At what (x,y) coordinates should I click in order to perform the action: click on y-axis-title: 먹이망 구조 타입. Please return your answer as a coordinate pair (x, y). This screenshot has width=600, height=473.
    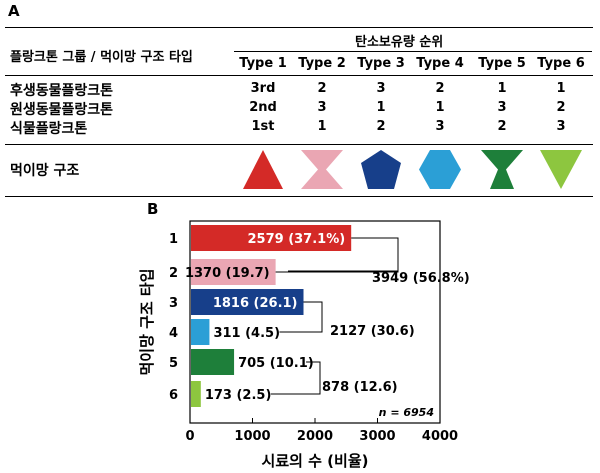
    Looking at the image, I should click on (147, 321).